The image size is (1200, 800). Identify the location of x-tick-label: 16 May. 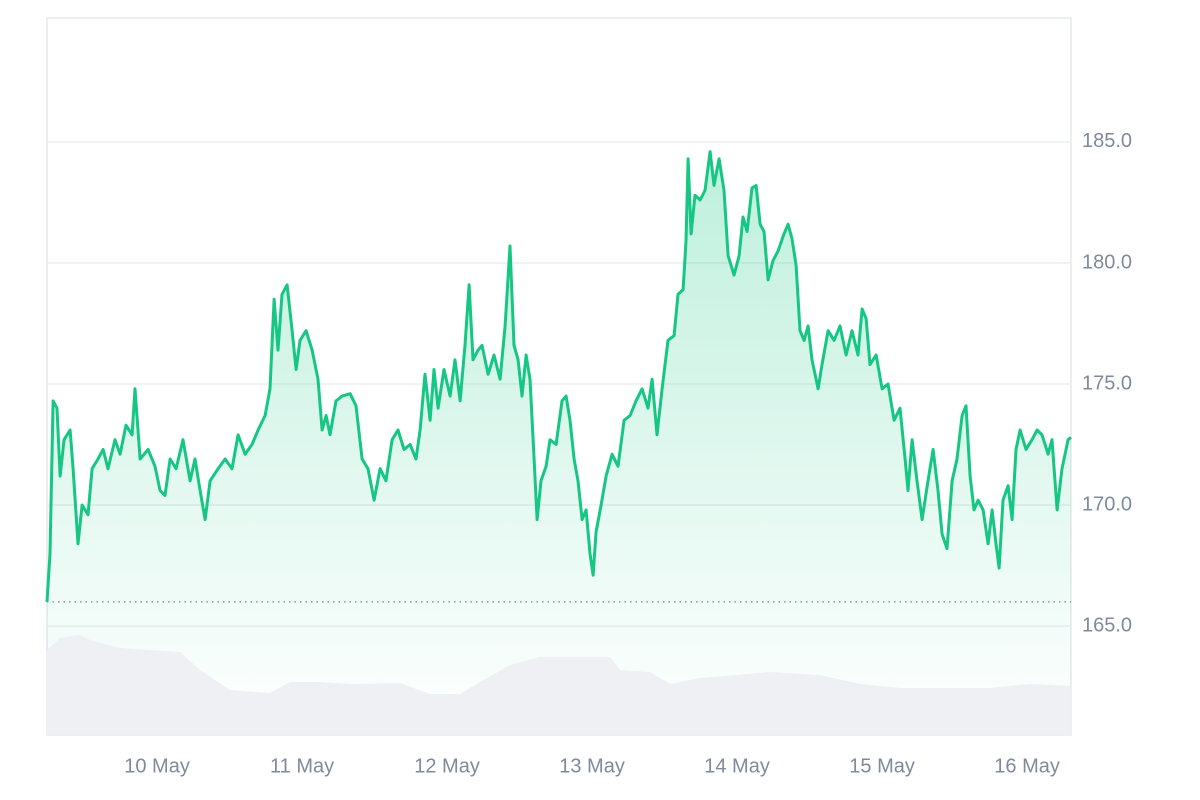
(1027, 766).